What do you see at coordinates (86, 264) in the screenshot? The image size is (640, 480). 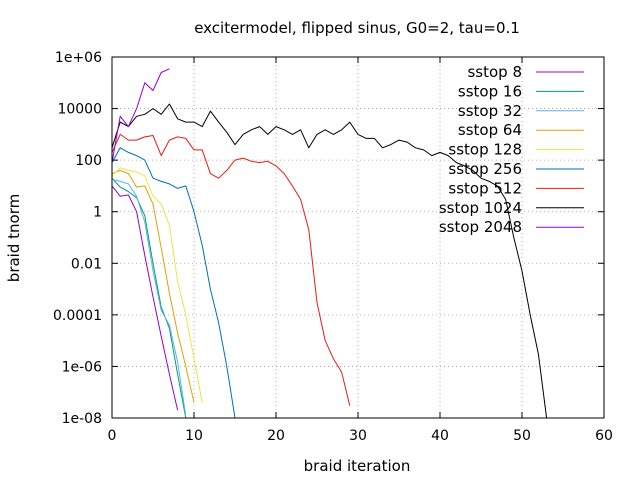 I see `y-tick-label: 0.01` at bounding box center [86, 264].